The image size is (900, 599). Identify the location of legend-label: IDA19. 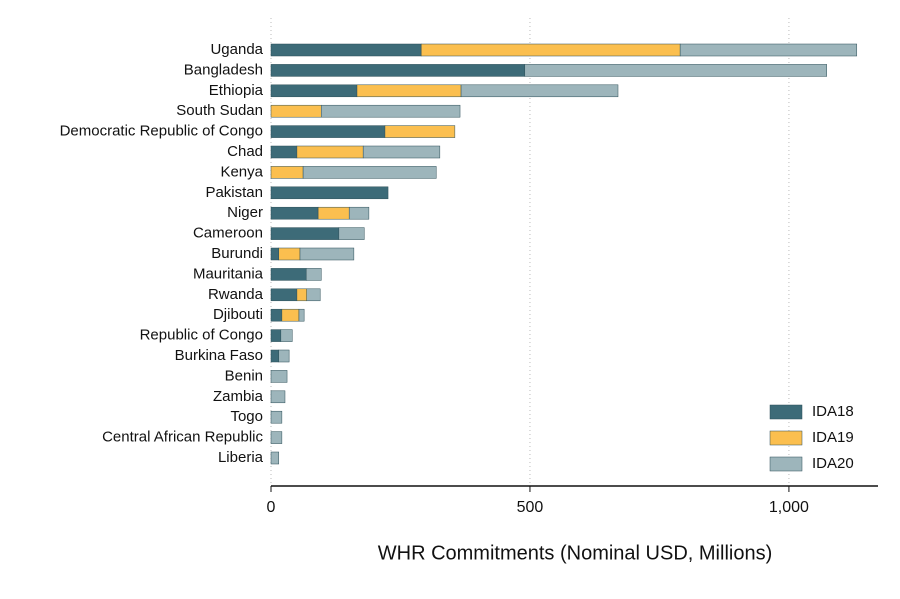
(833, 437).